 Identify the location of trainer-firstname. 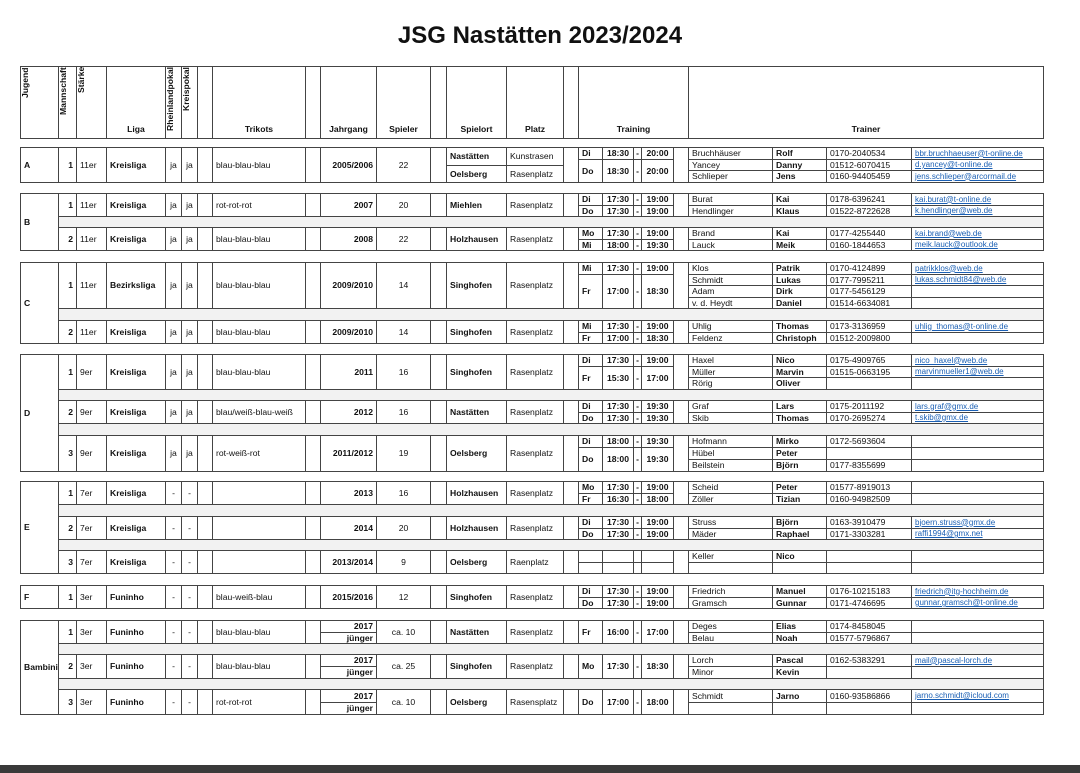
(799, 708).